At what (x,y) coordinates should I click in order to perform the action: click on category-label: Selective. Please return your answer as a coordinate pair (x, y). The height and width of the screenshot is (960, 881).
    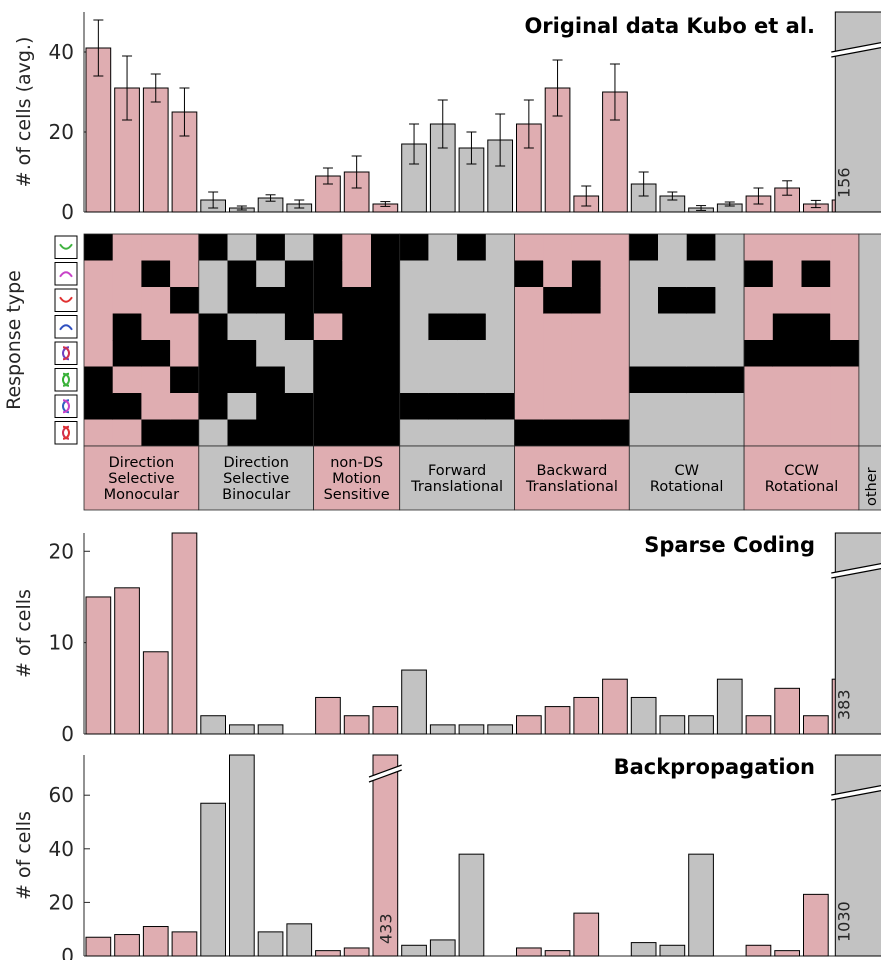
    Looking at the image, I should click on (256, 479).